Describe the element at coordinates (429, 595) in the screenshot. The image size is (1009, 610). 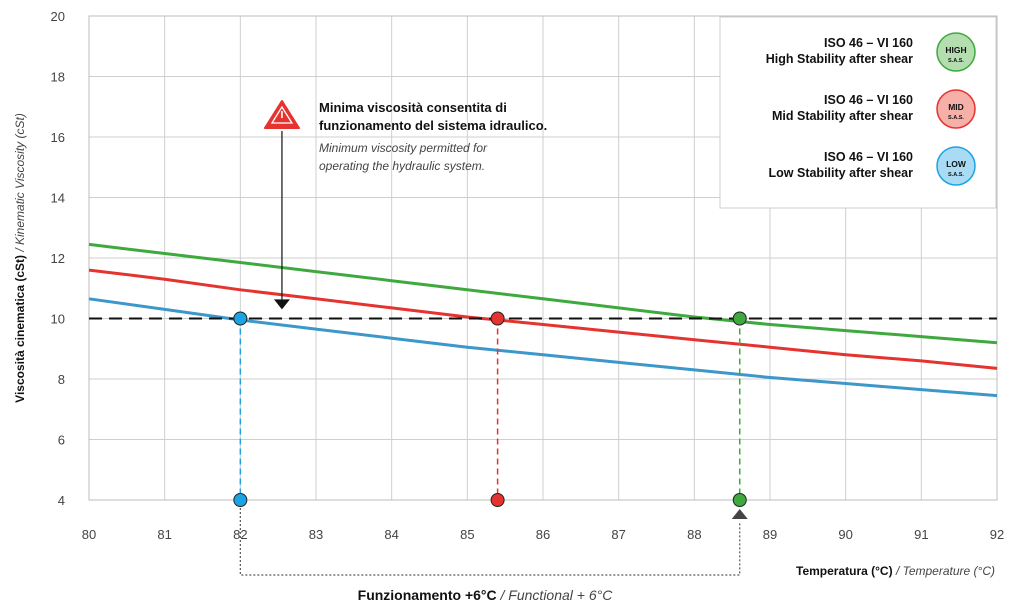
I see `functional-label-bold: Funzionamento +6°C` at that location.